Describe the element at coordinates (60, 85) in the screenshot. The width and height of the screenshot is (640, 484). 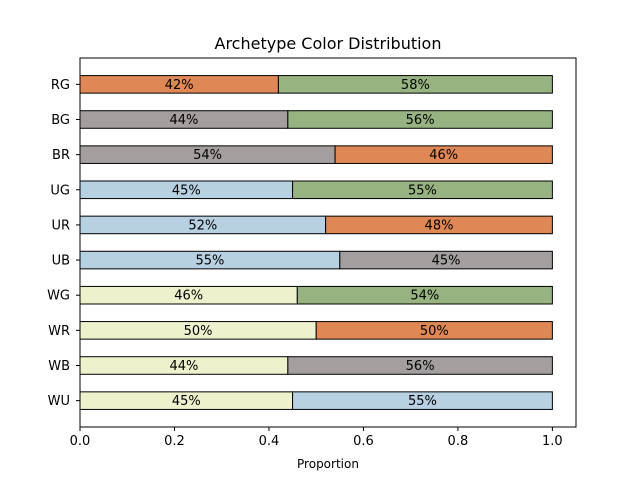
I see `y-tick-label: RG` at that location.